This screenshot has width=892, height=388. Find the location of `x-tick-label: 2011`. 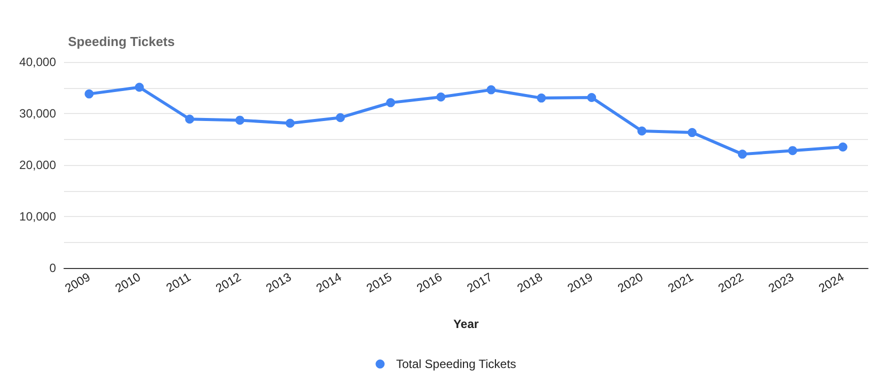

x-tick-label: 2011 is located at coordinates (179, 282).